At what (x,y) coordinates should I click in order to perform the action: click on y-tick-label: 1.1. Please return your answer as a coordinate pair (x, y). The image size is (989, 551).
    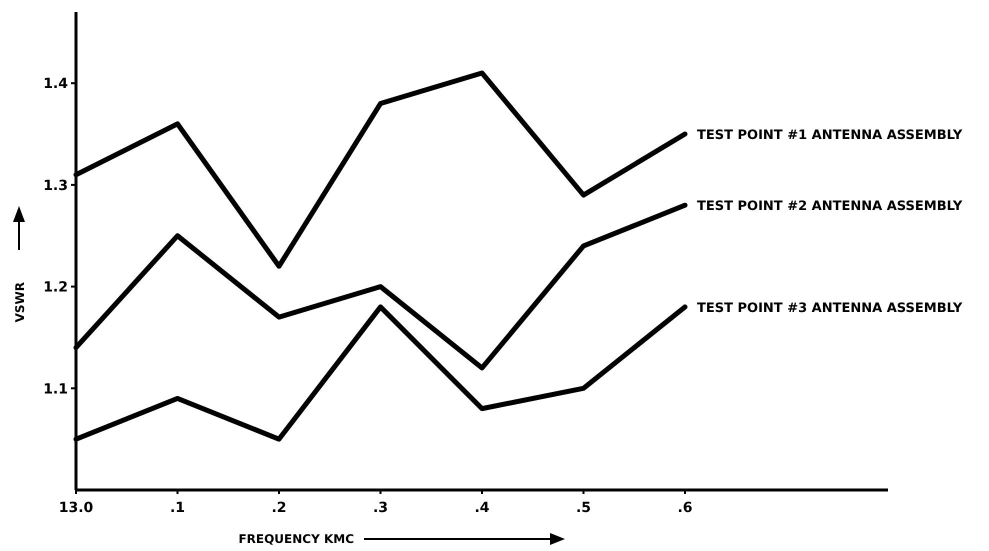
    Looking at the image, I should click on (55, 389).